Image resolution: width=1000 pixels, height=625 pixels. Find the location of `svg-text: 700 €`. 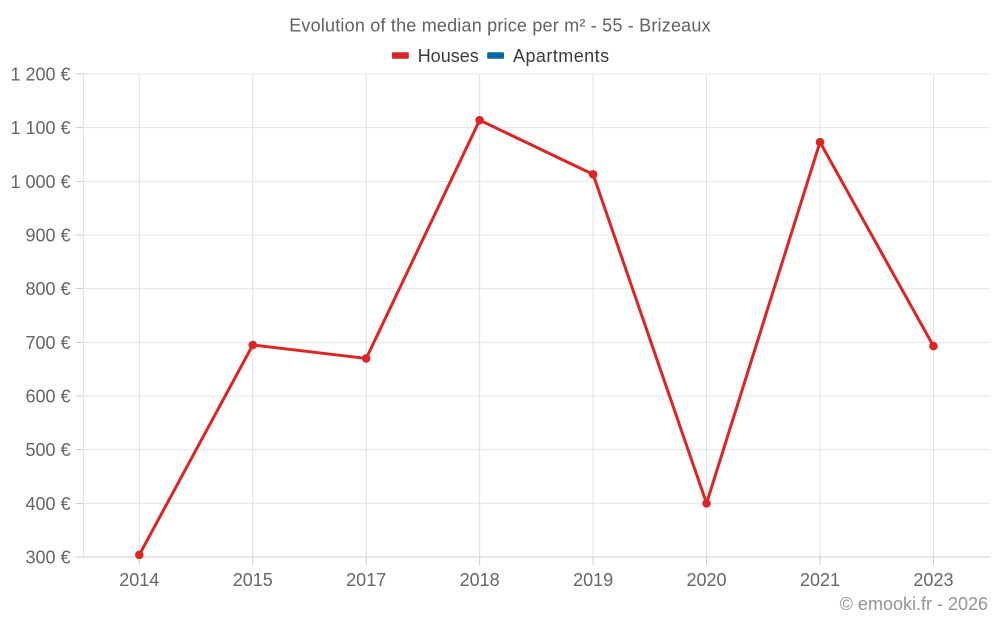

svg-text: 700 € is located at coordinates (47, 343).